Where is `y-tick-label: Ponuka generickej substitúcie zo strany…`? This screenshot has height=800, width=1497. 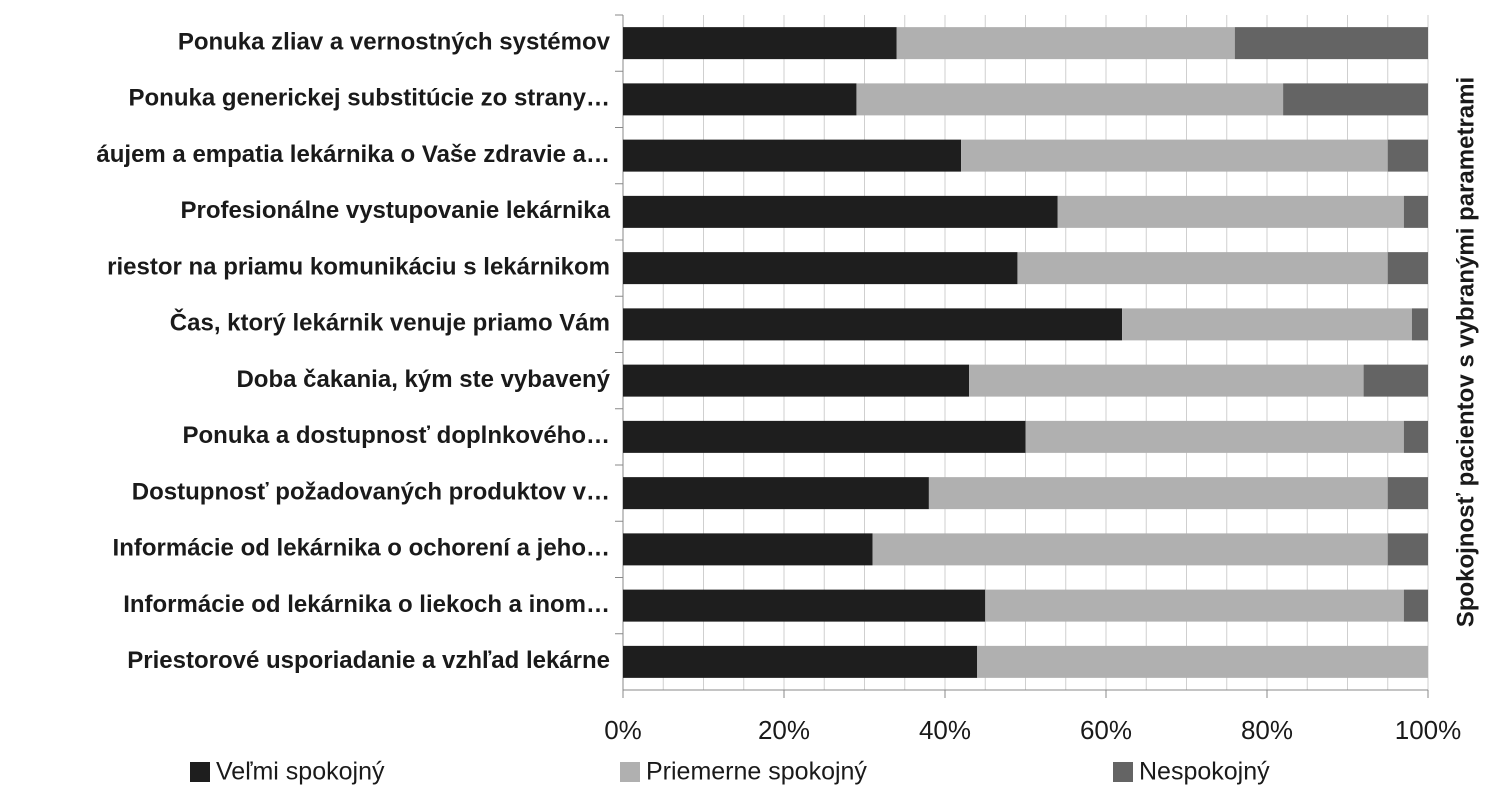 y-tick-label: Ponuka generickej substitúcie zo strany… is located at coordinates (369, 98).